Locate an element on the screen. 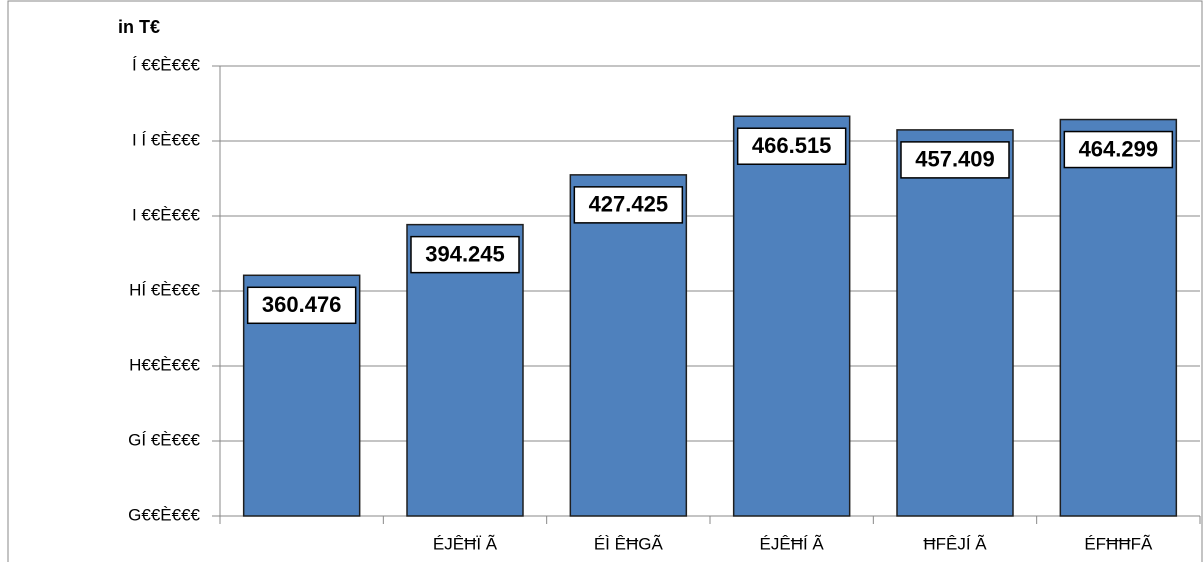 This screenshot has height=562, width=1203. value-label: 457.409 is located at coordinates (955, 159).